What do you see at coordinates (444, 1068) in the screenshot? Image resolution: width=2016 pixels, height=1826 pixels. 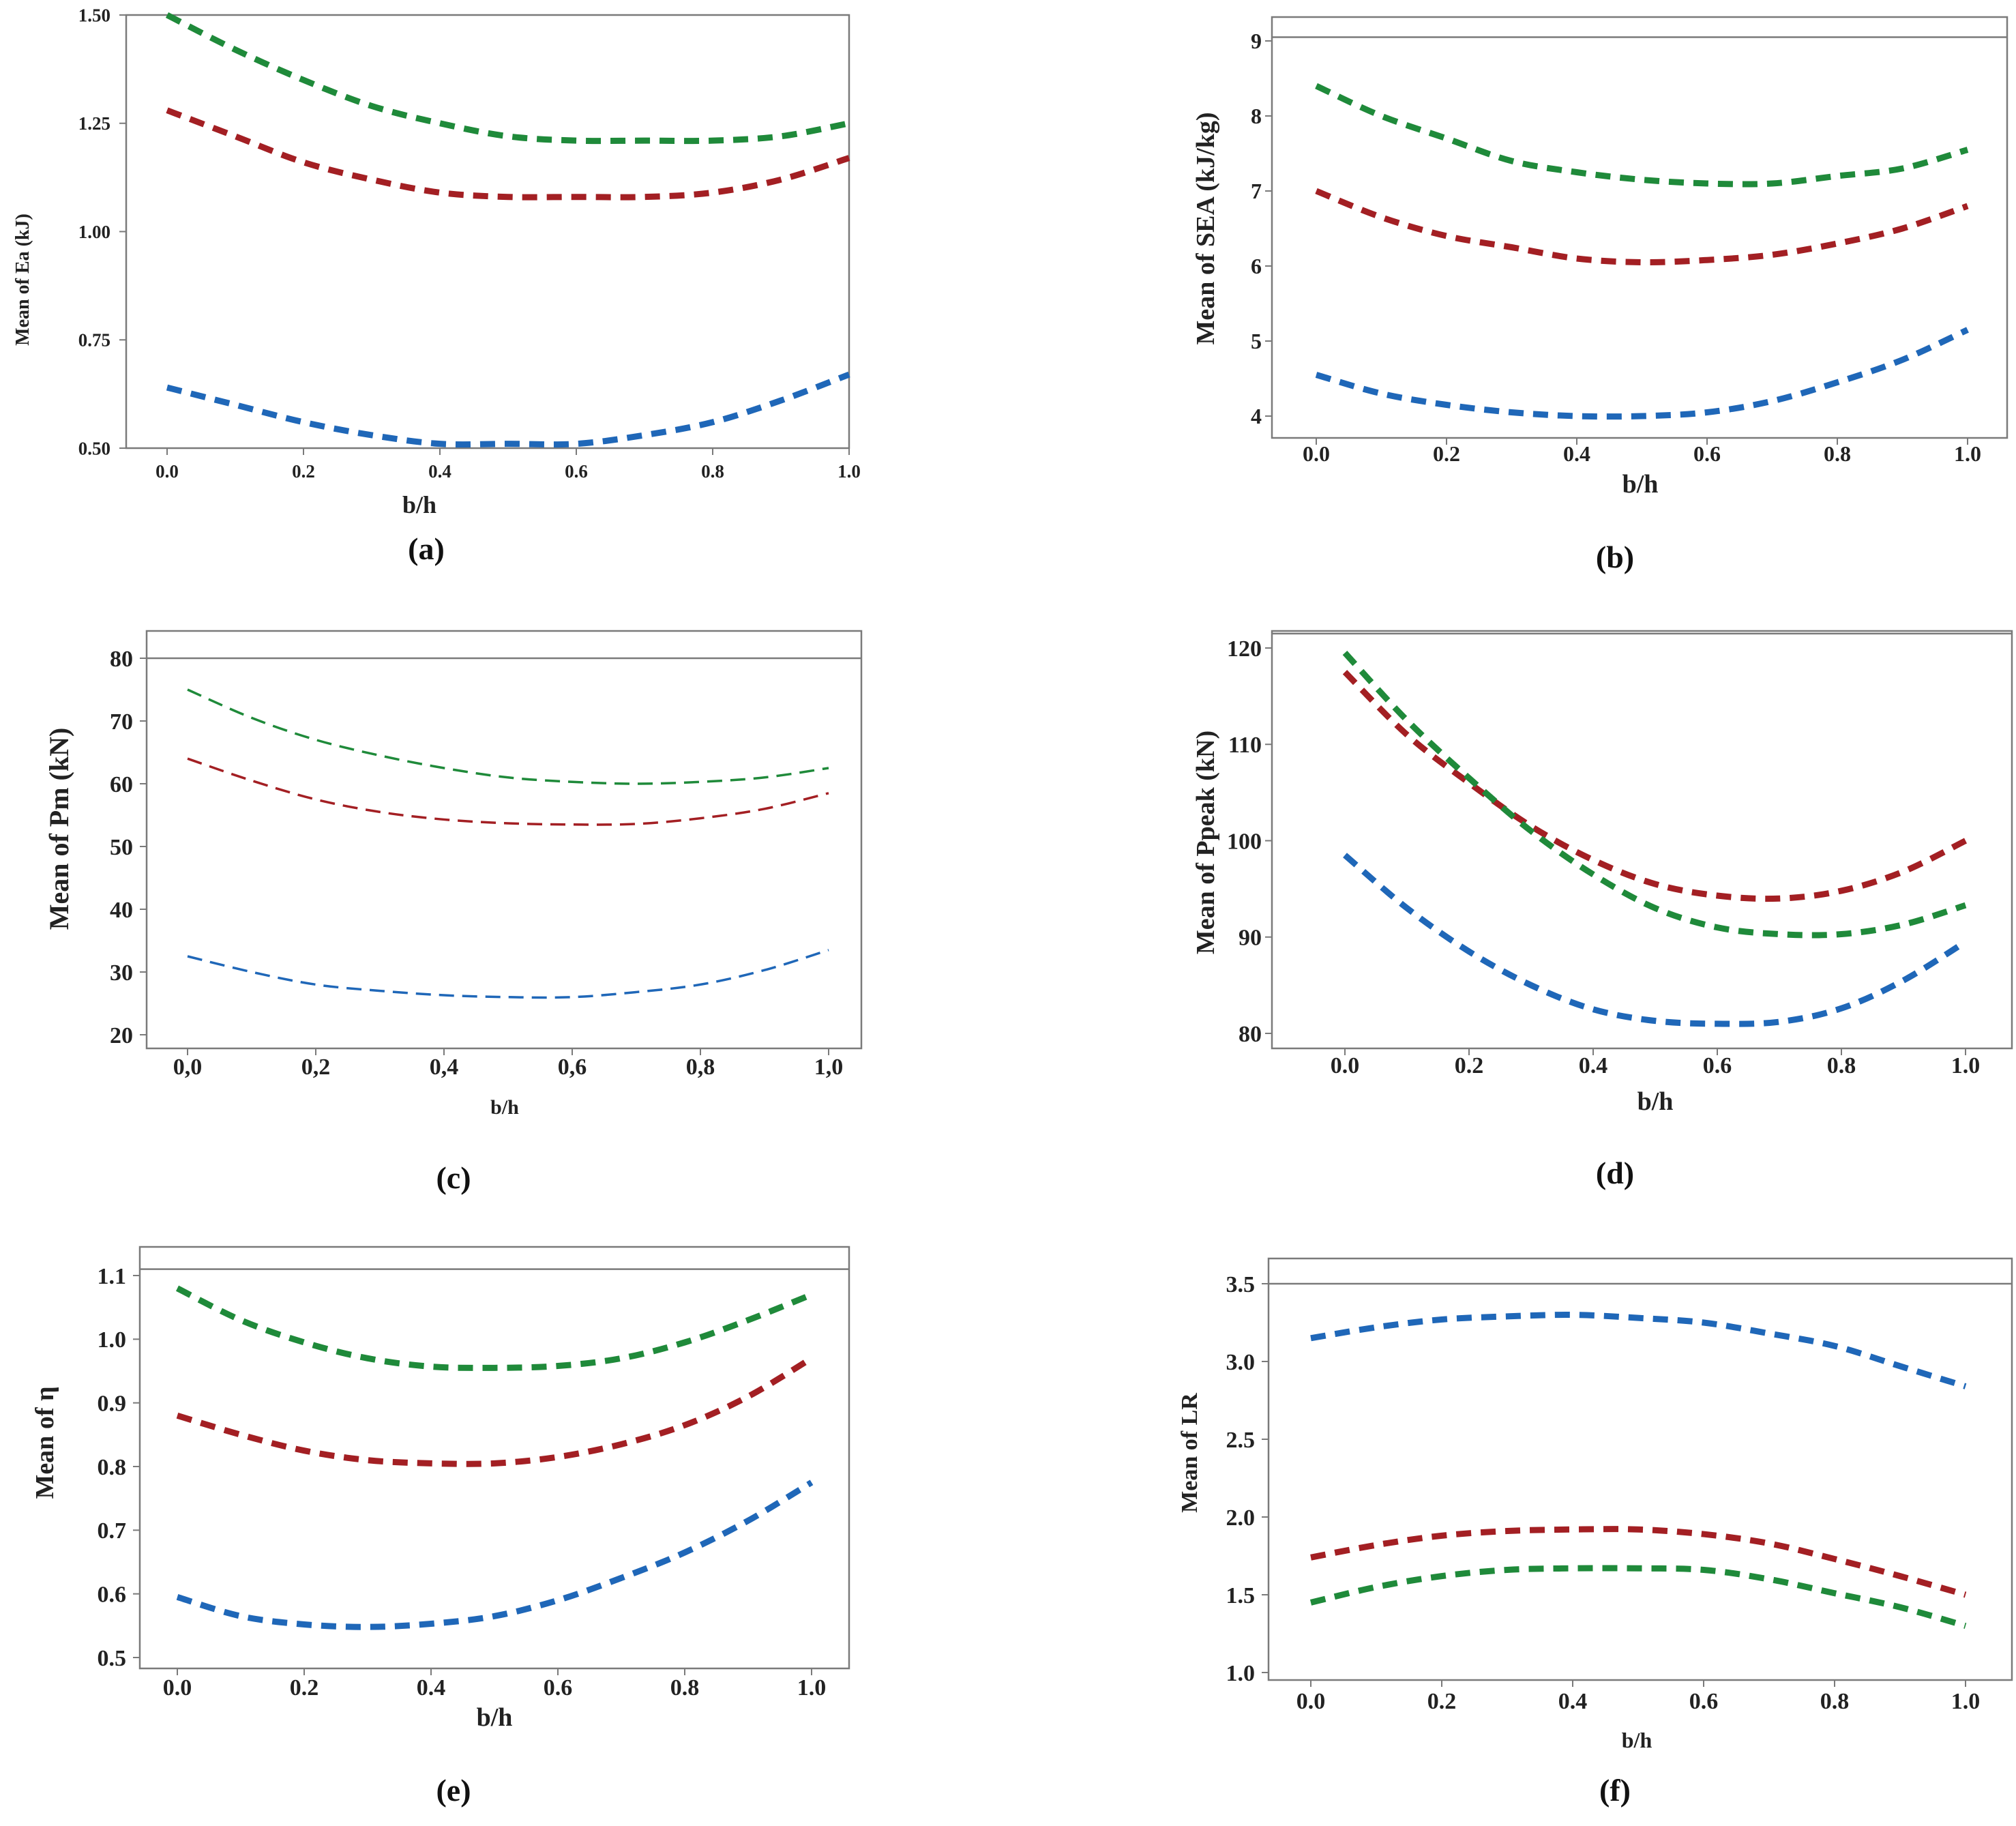 I see `x-tick-label: 0,4` at bounding box center [444, 1068].